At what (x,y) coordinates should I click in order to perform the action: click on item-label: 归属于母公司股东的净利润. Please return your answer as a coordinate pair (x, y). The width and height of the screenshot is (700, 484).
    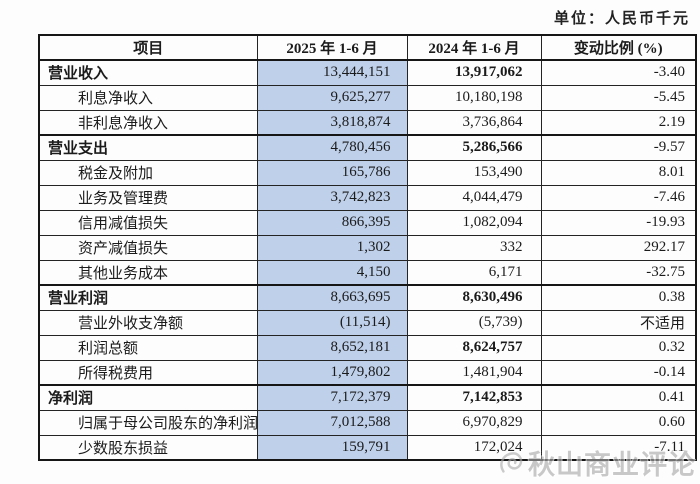
    Looking at the image, I should click on (148, 422).